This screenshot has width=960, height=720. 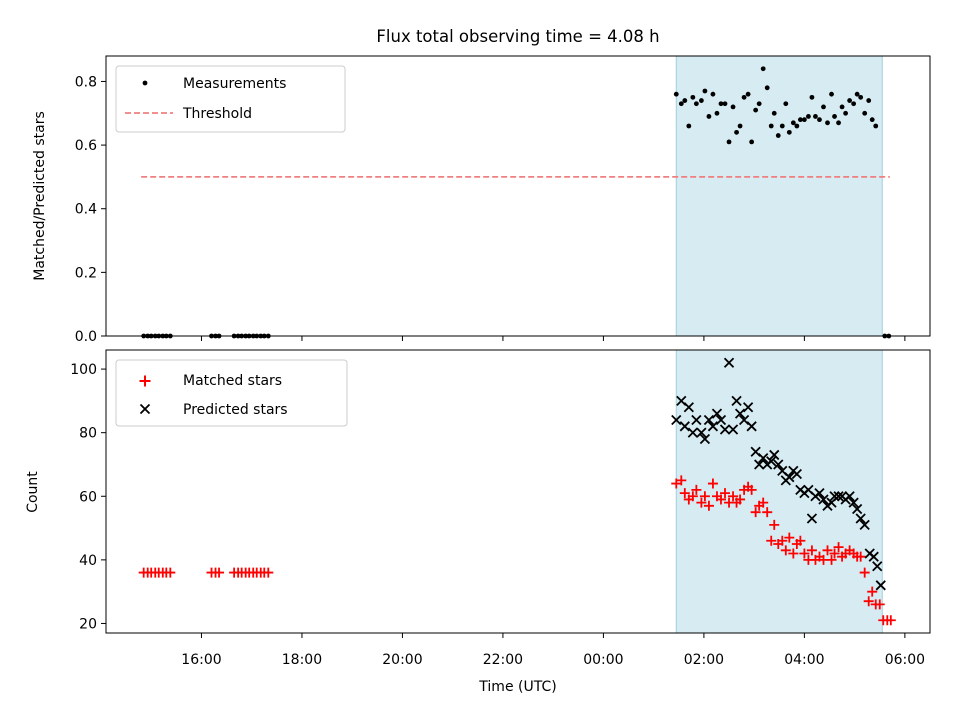 What do you see at coordinates (232, 381) in the screenshot?
I see `matched-legend-label: Matched stars` at bounding box center [232, 381].